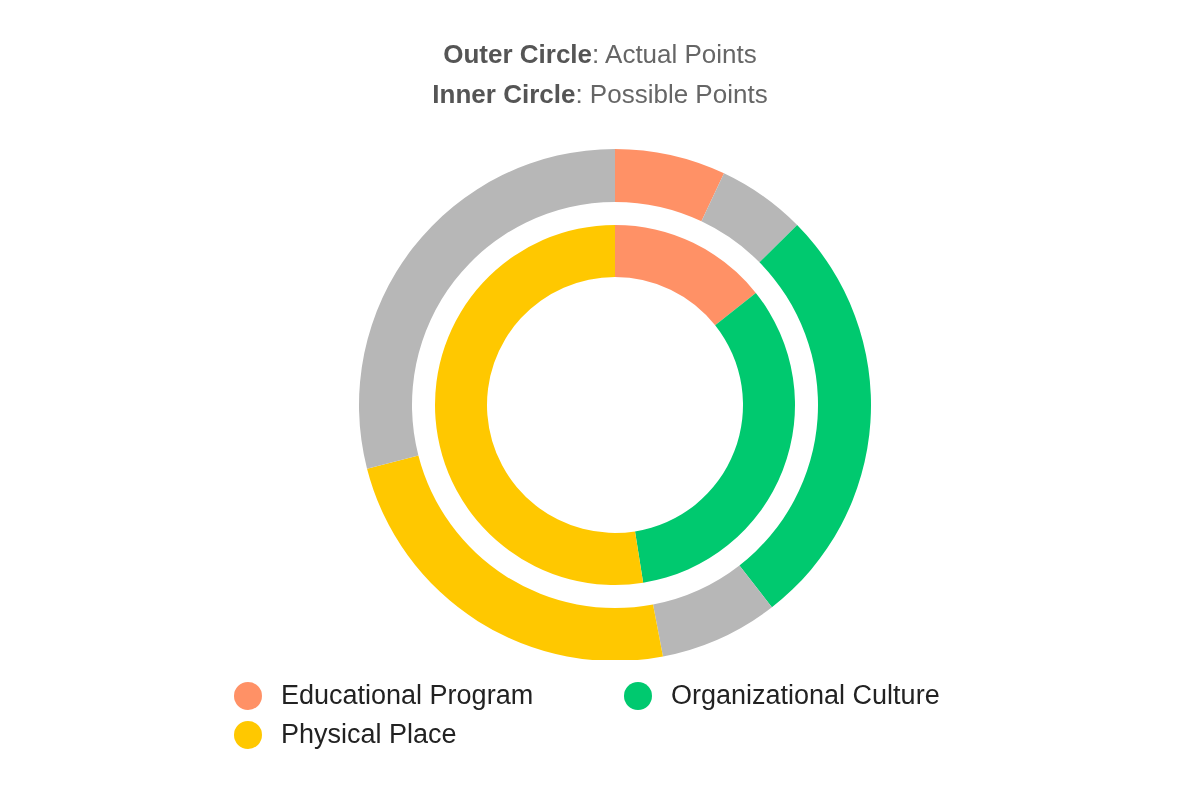  What do you see at coordinates (805, 695) in the screenshot?
I see `legend-label: Organizational Culture` at bounding box center [805, 695].